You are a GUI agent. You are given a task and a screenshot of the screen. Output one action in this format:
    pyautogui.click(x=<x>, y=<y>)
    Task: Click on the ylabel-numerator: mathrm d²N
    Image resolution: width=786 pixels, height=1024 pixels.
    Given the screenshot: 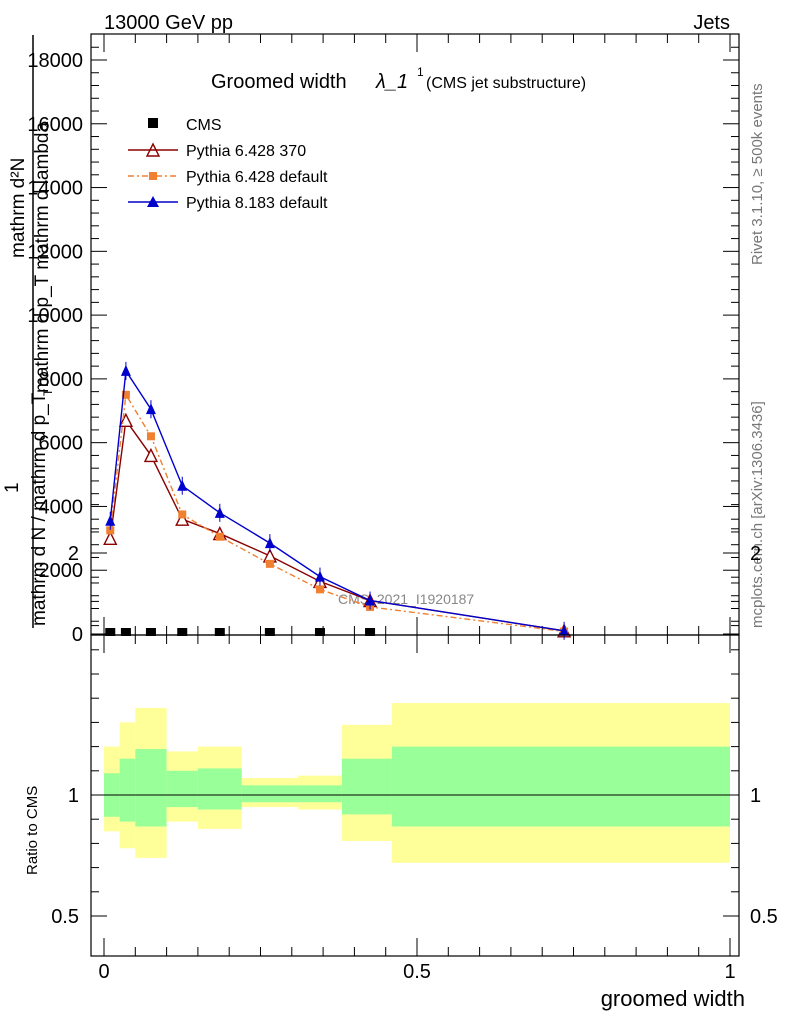 What is the action you would take?
    pyautogui.click(x=18, y=208)
    